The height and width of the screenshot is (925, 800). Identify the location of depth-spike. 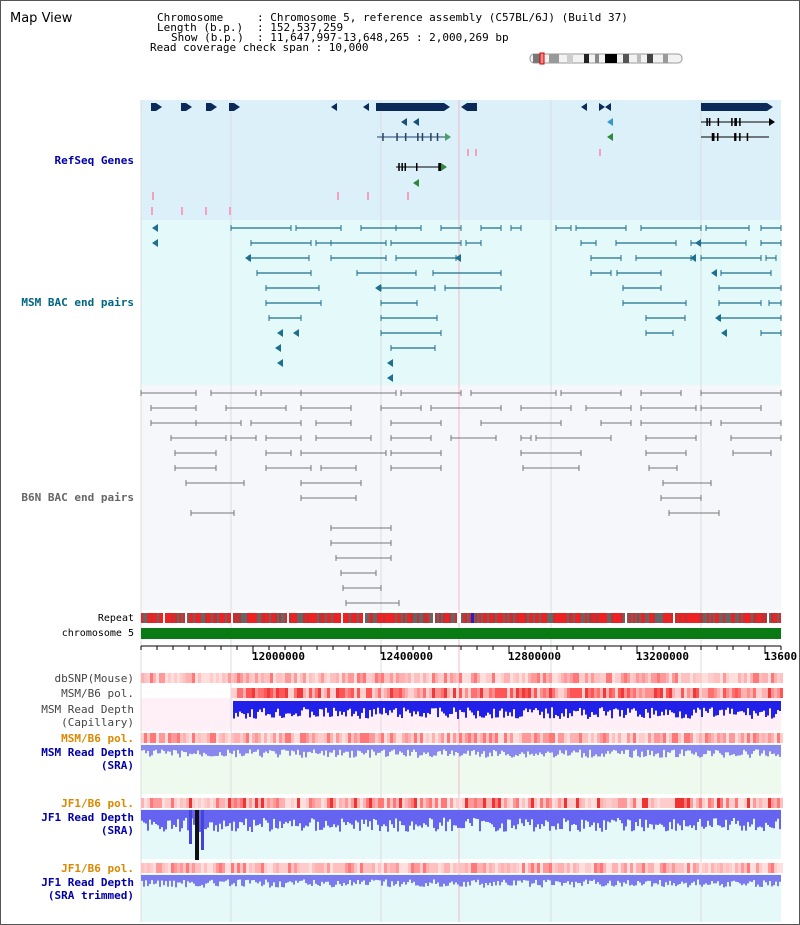
(197, 835).